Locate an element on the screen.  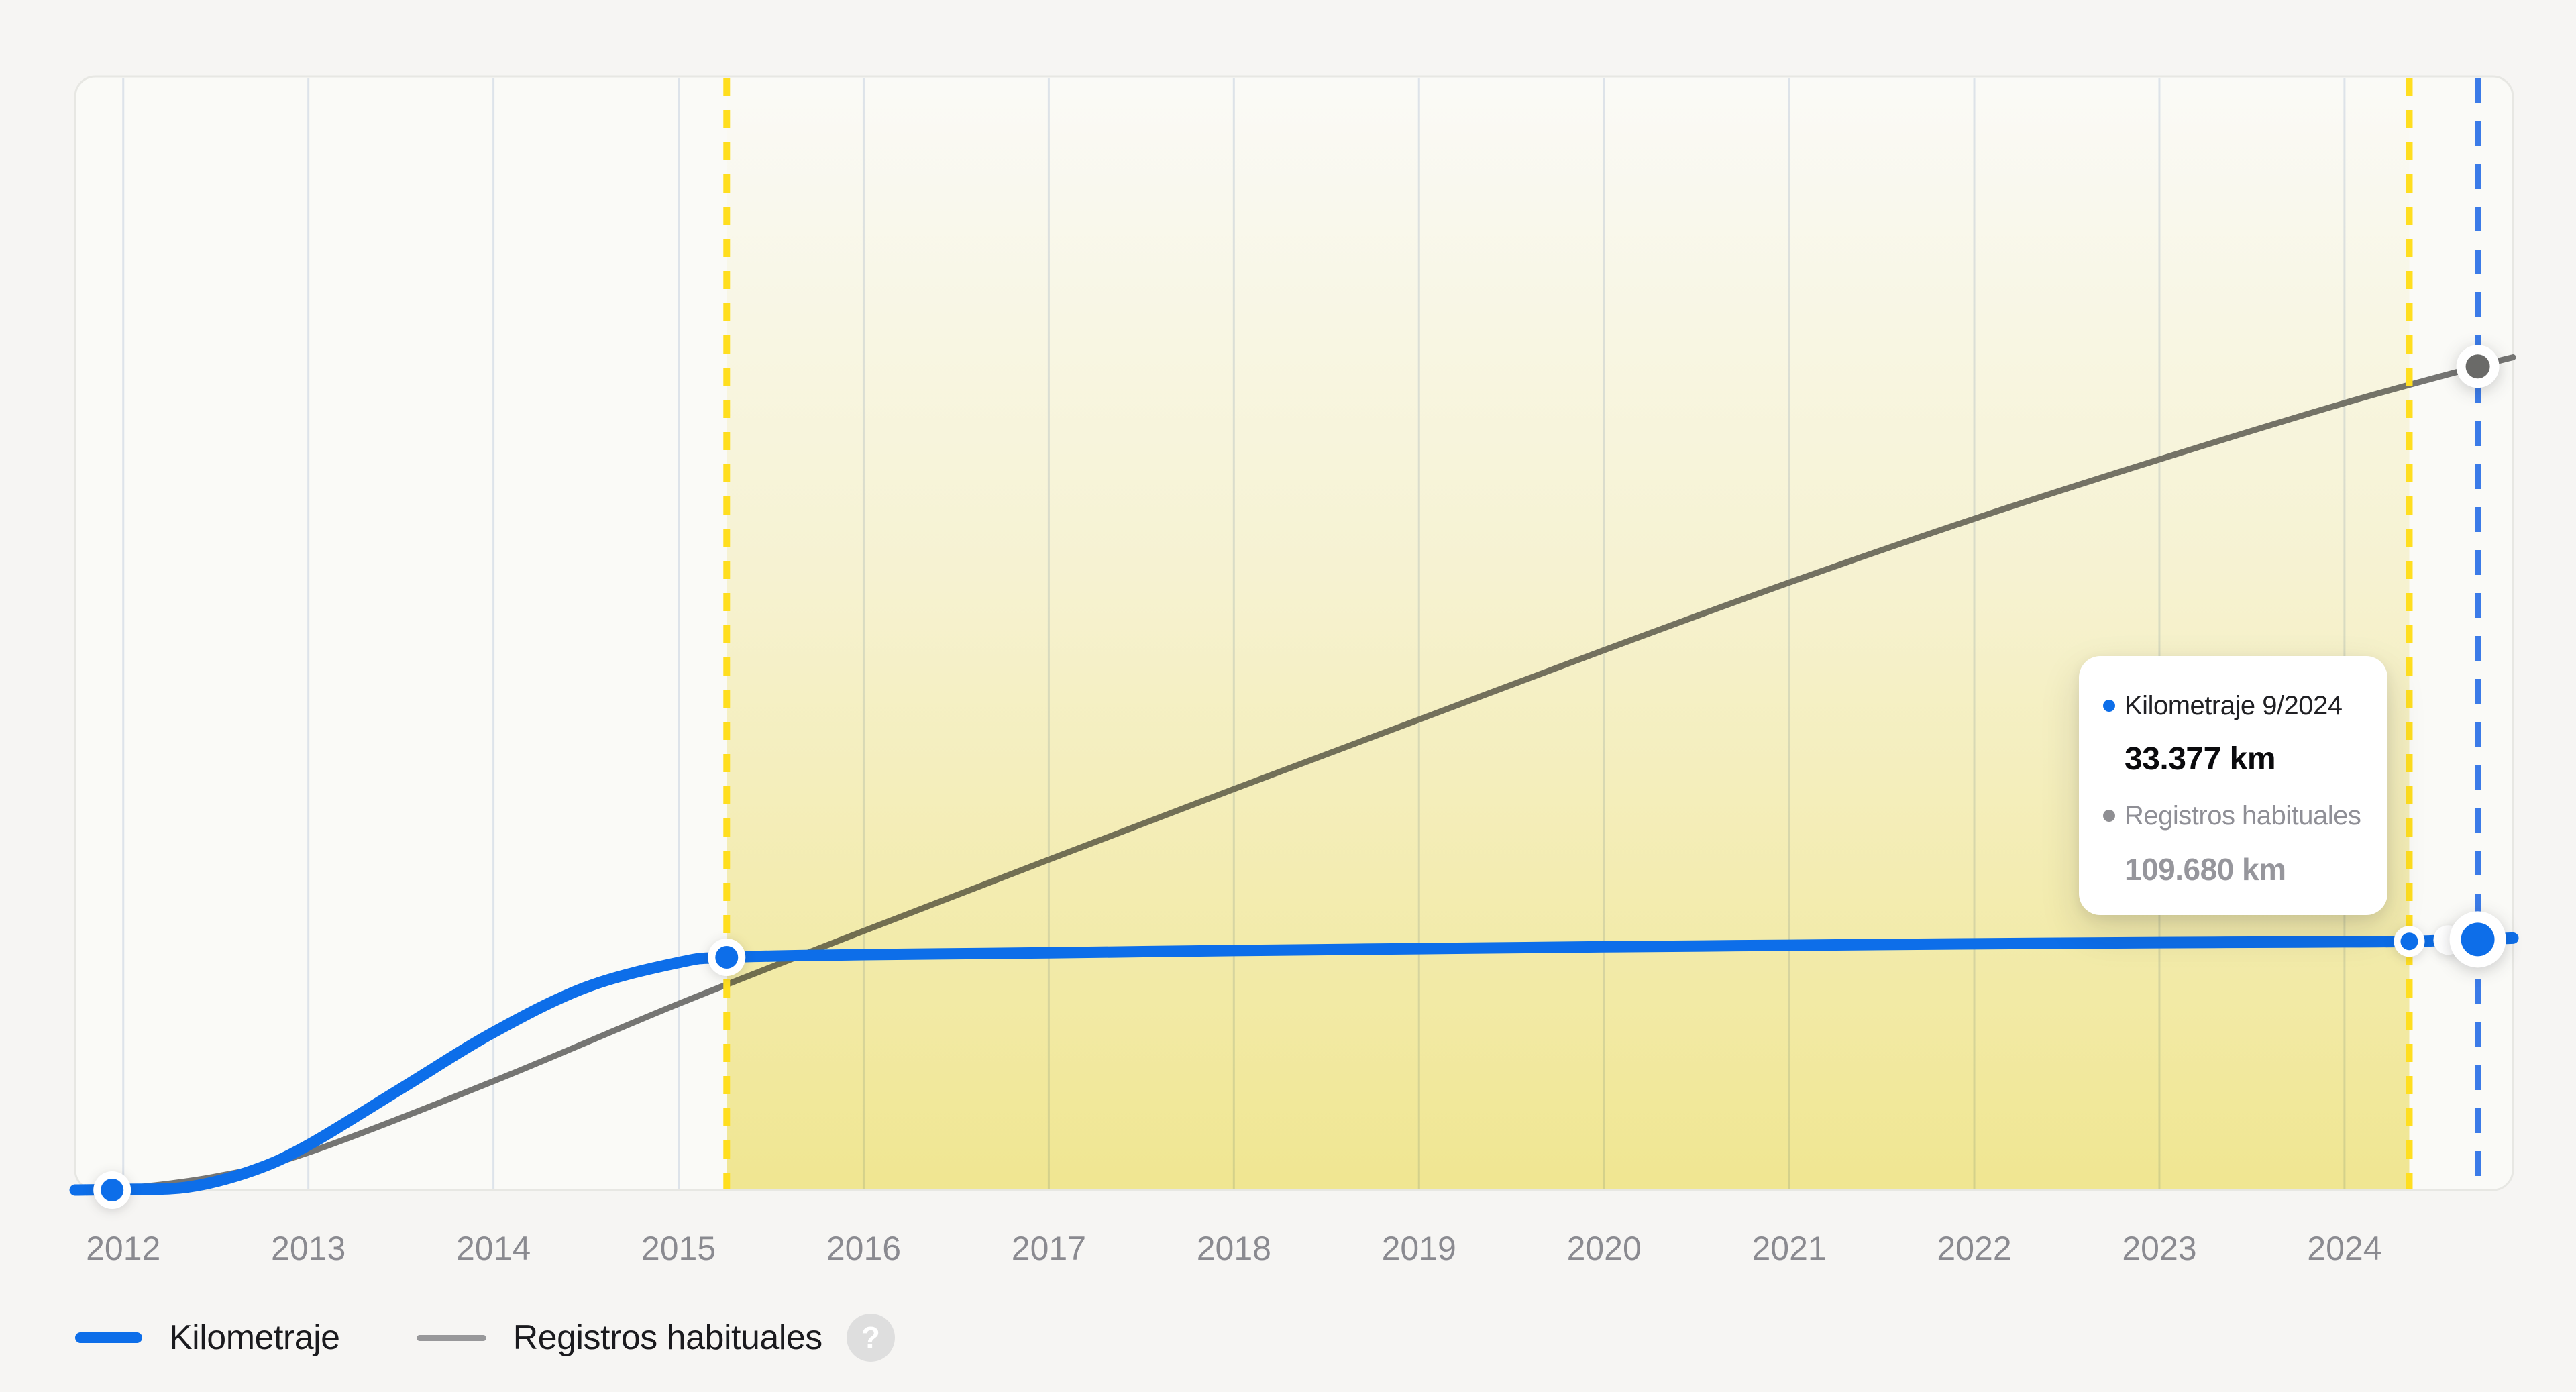
axis-tick-label-2018: 2018 is located at coordinates (1234, 1248).